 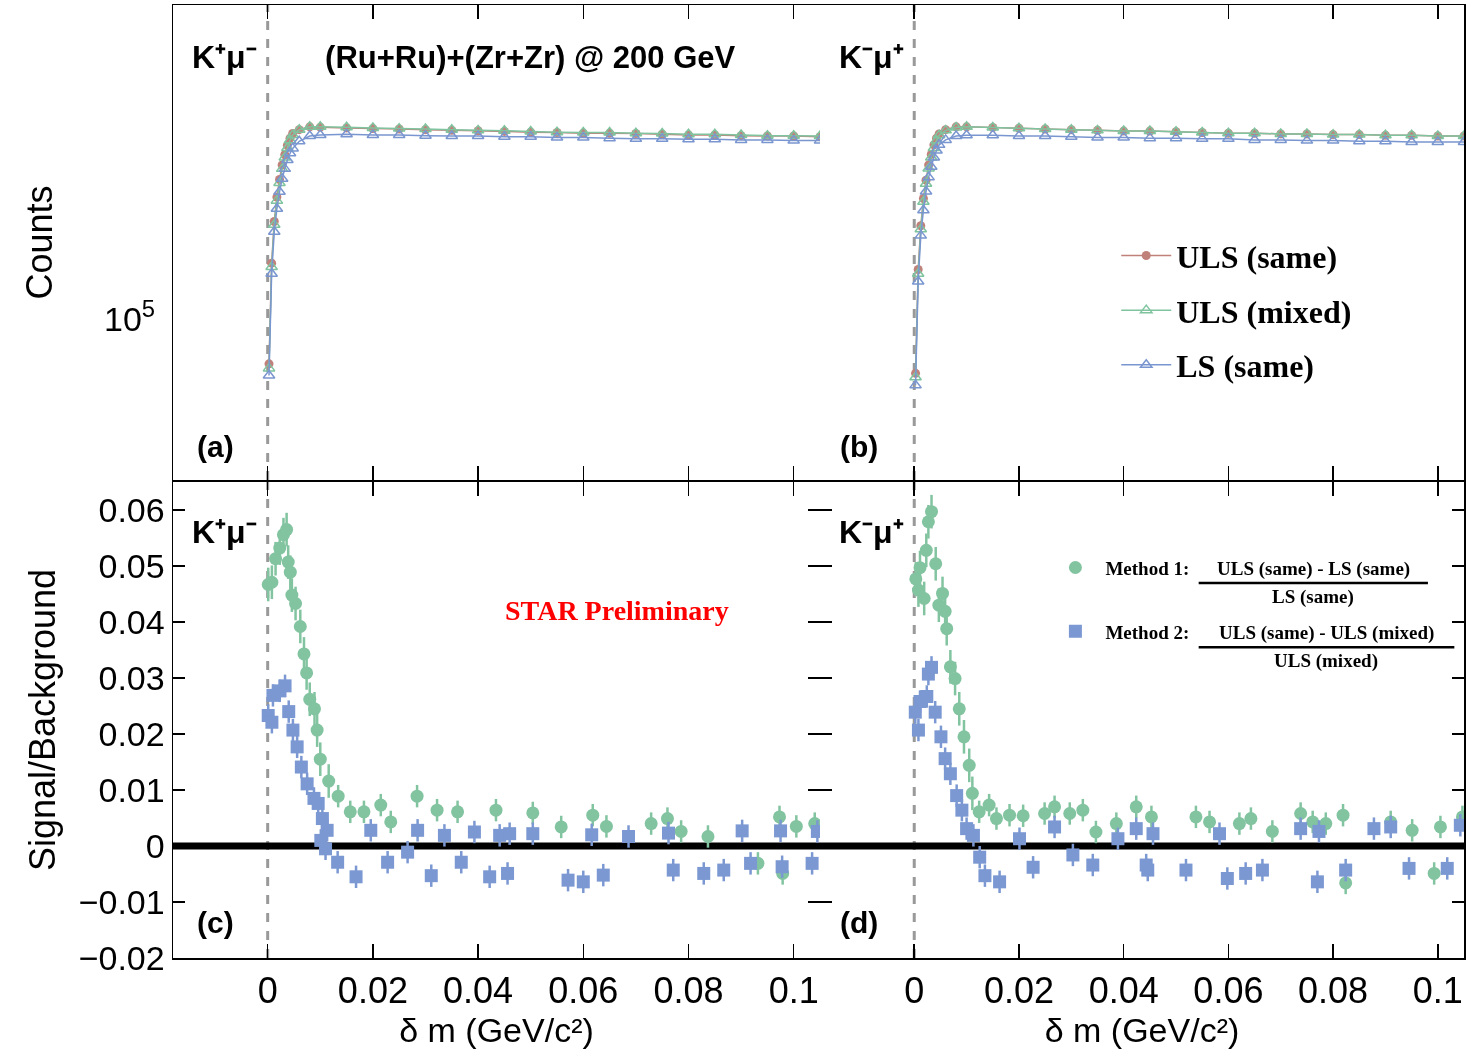 What do you see at coordinates (42, 720) in the screenshot?
I see `y-axis-title: Signal/Background` at bounding box center [42, 720].